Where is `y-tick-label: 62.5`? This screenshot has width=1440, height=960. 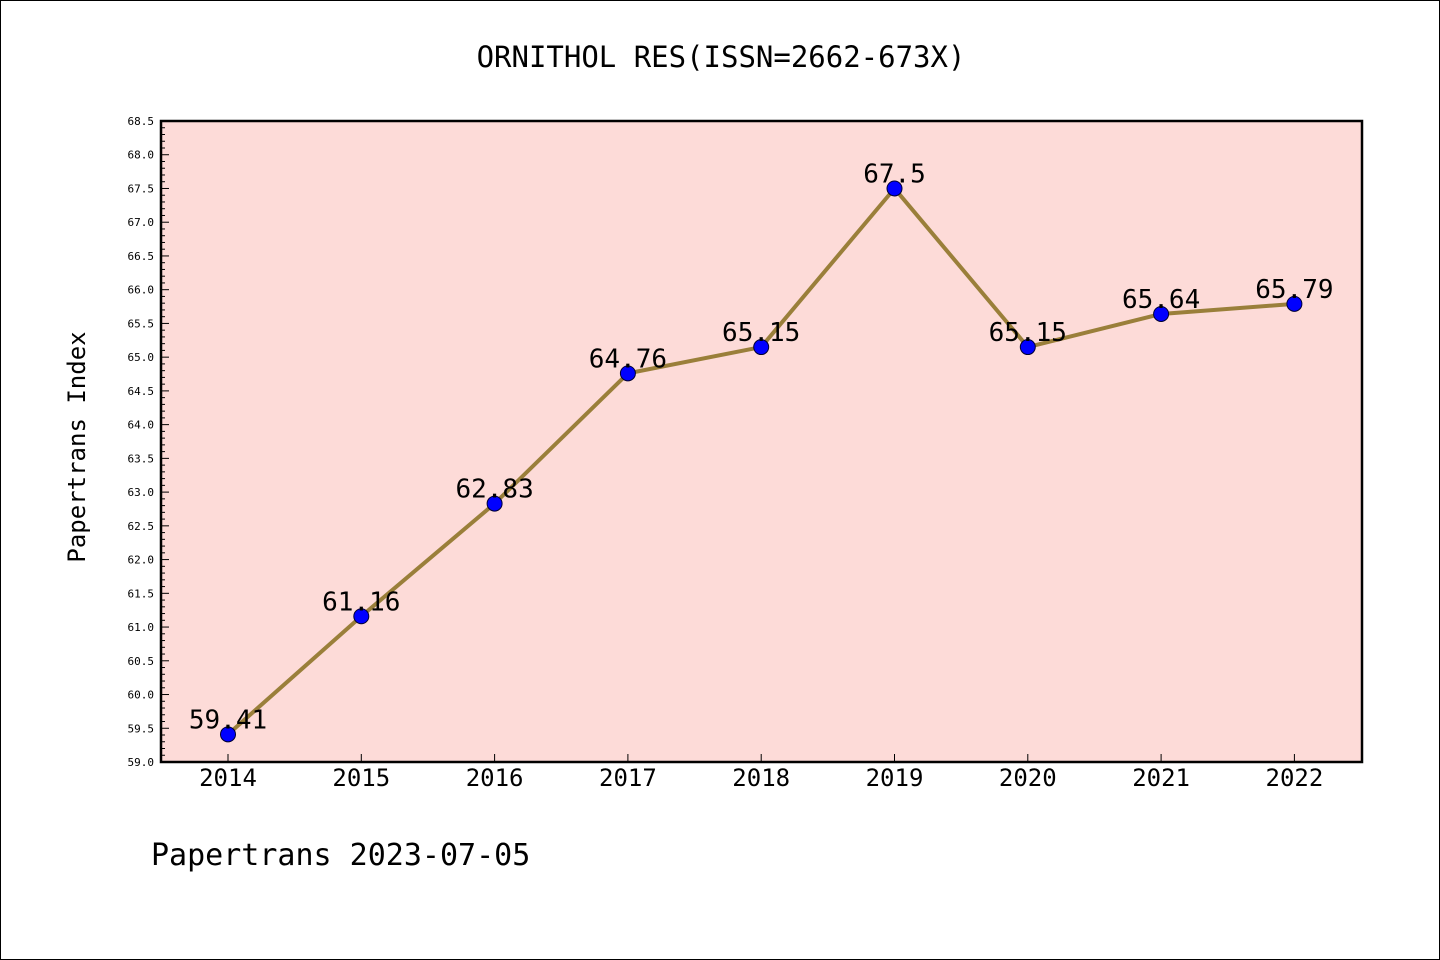 y-tick-label: 62.5 is located at coordinates (141, 526).